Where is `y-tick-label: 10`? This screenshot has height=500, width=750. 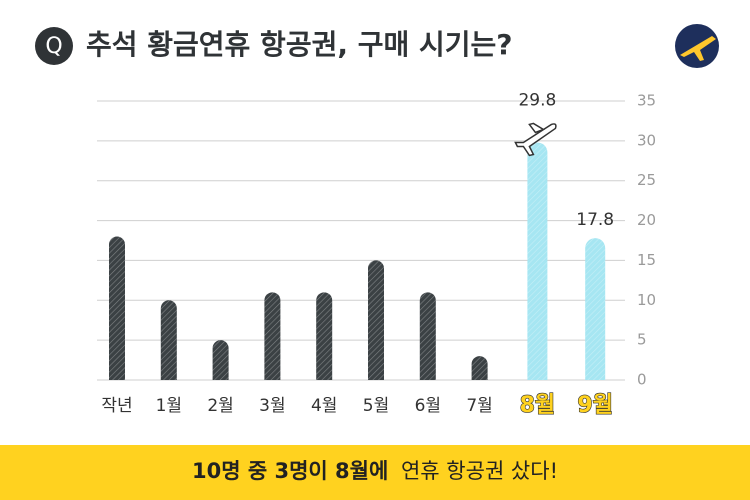 y-tick-label: 10 is located at coordinates (646, 300).